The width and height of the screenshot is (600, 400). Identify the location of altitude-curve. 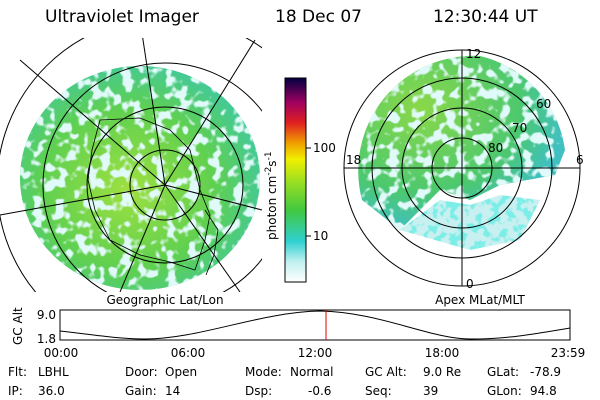
(315, 325).